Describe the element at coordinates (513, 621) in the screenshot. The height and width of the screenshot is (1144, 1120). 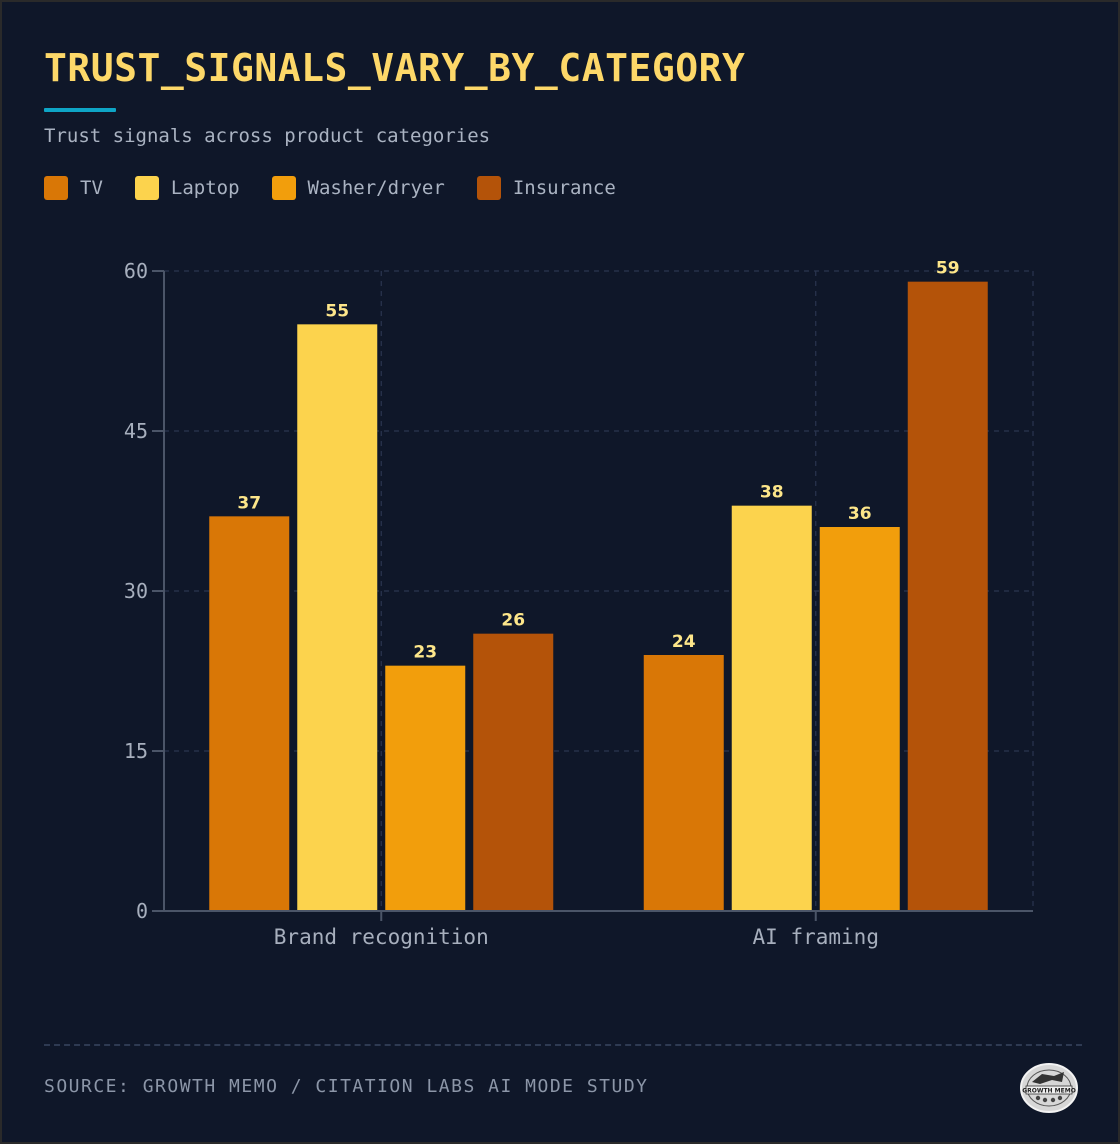
I see `bar-value-label: 26` at that location.